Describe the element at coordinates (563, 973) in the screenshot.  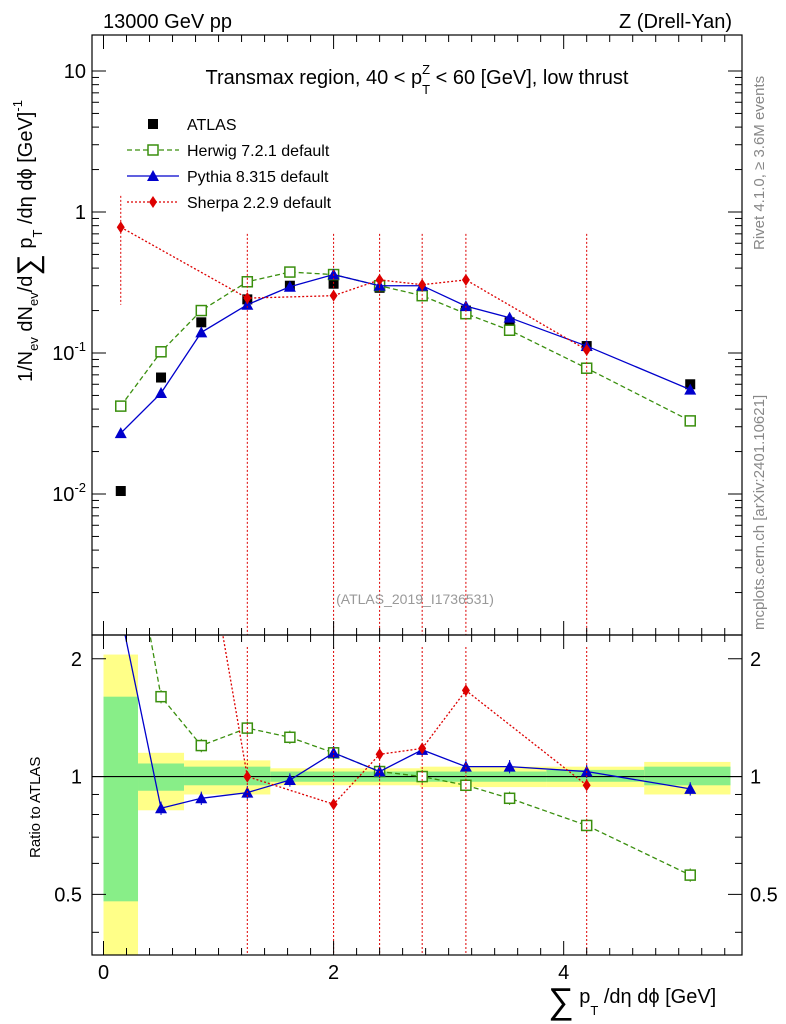
I see `x-tick-label: 4` at that location.